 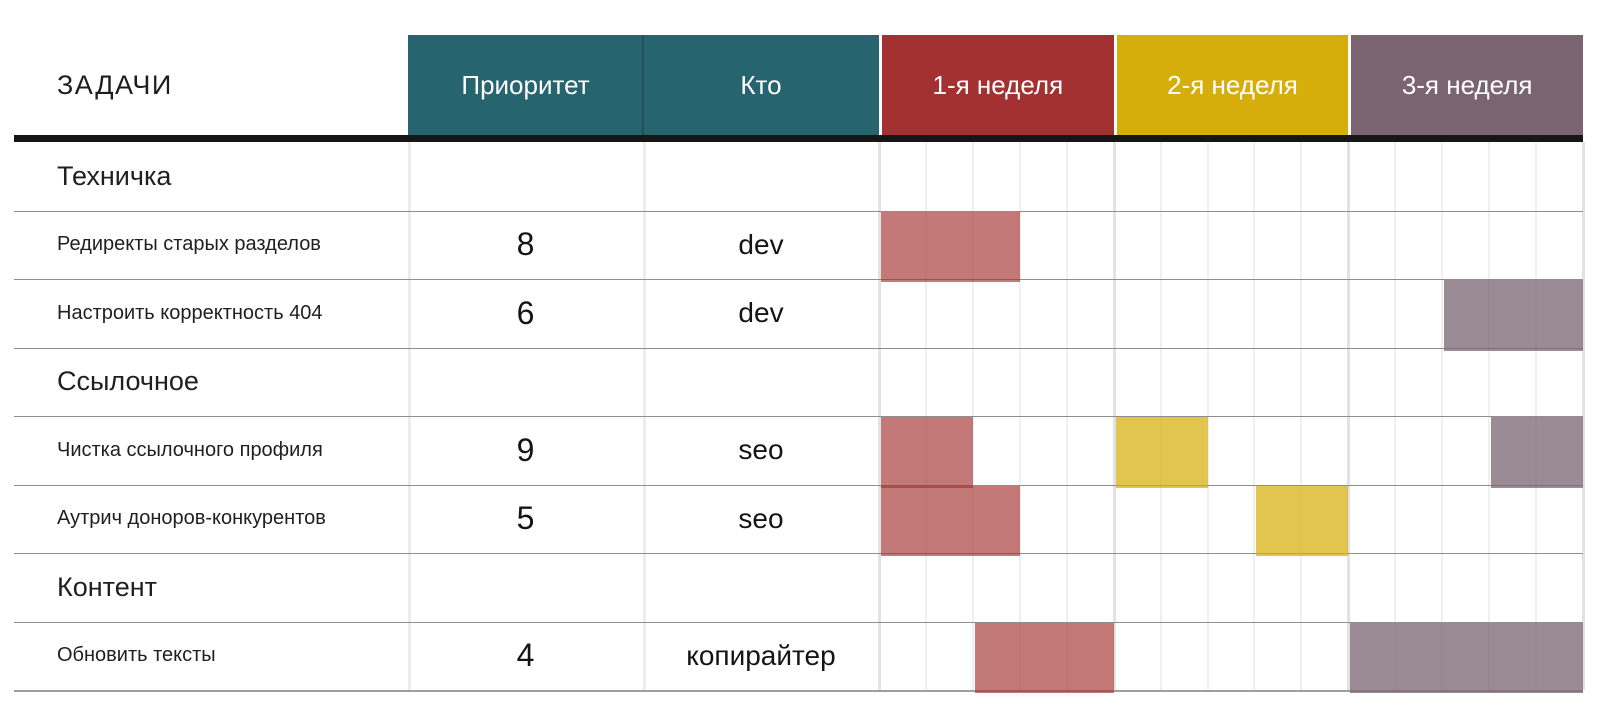 I want to click on week-1-header: 1-я неделя, so click(x=996, y=85).